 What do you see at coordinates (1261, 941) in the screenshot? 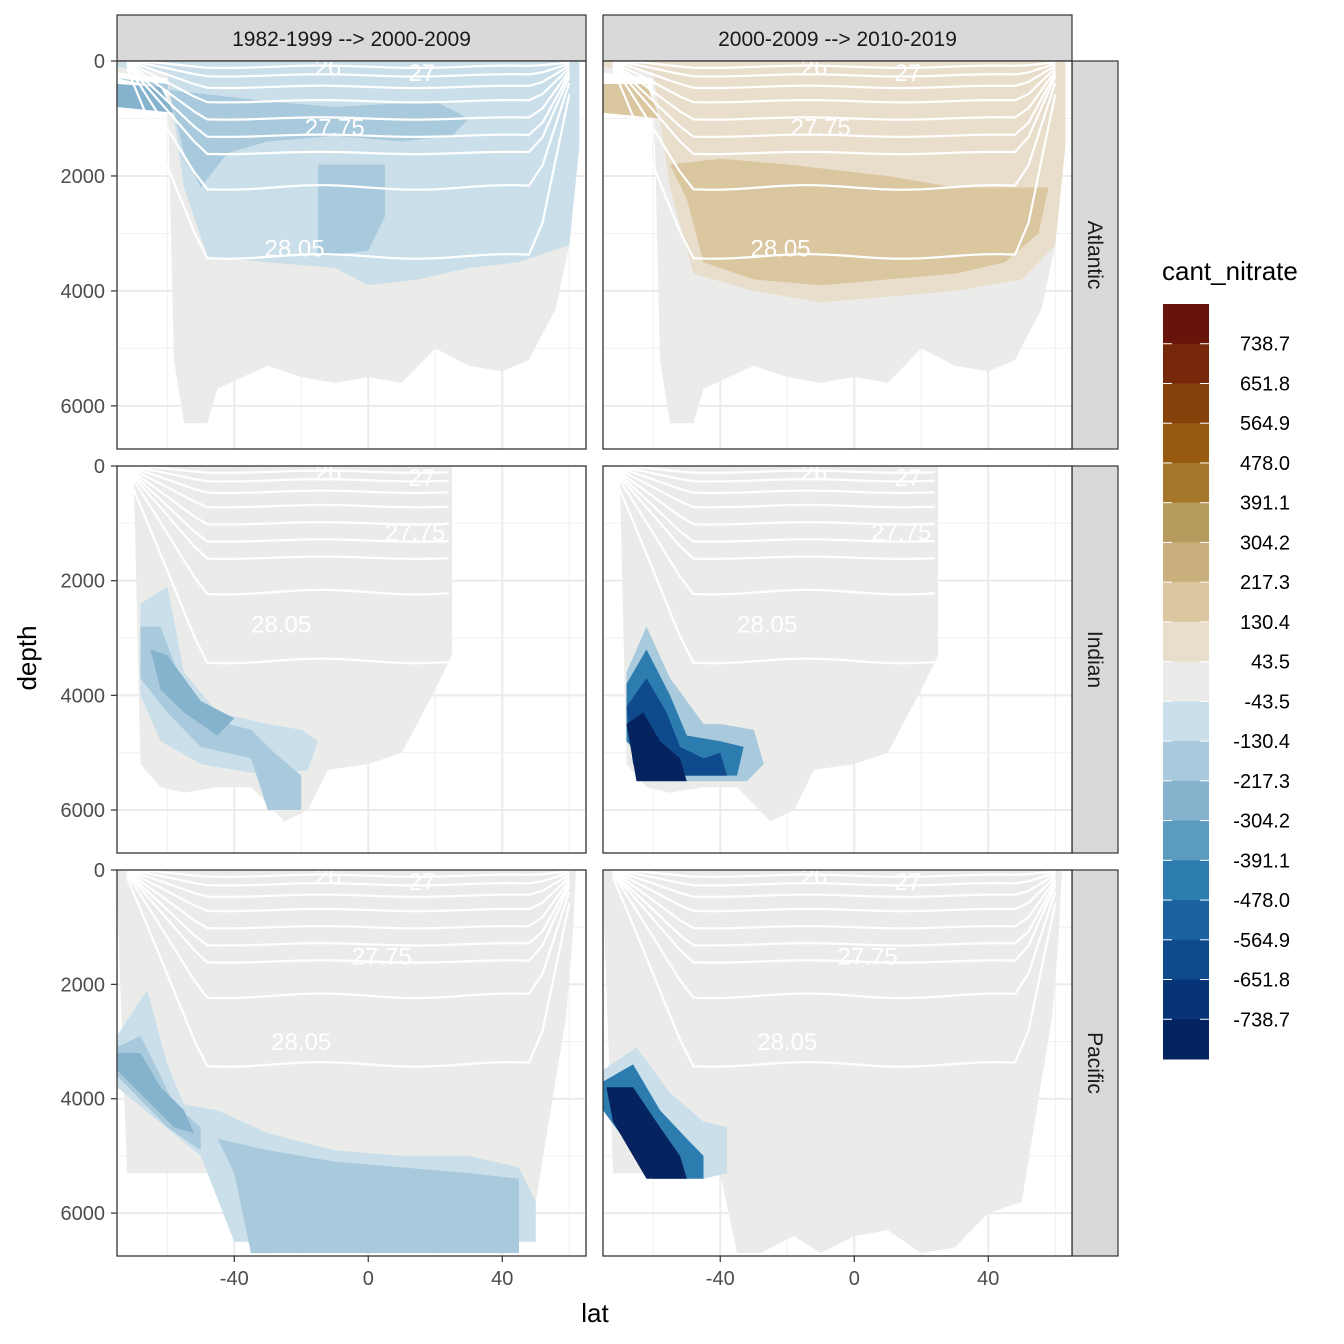
I see `legend-break-label: -564.9` at bounding box center [1261, 941].